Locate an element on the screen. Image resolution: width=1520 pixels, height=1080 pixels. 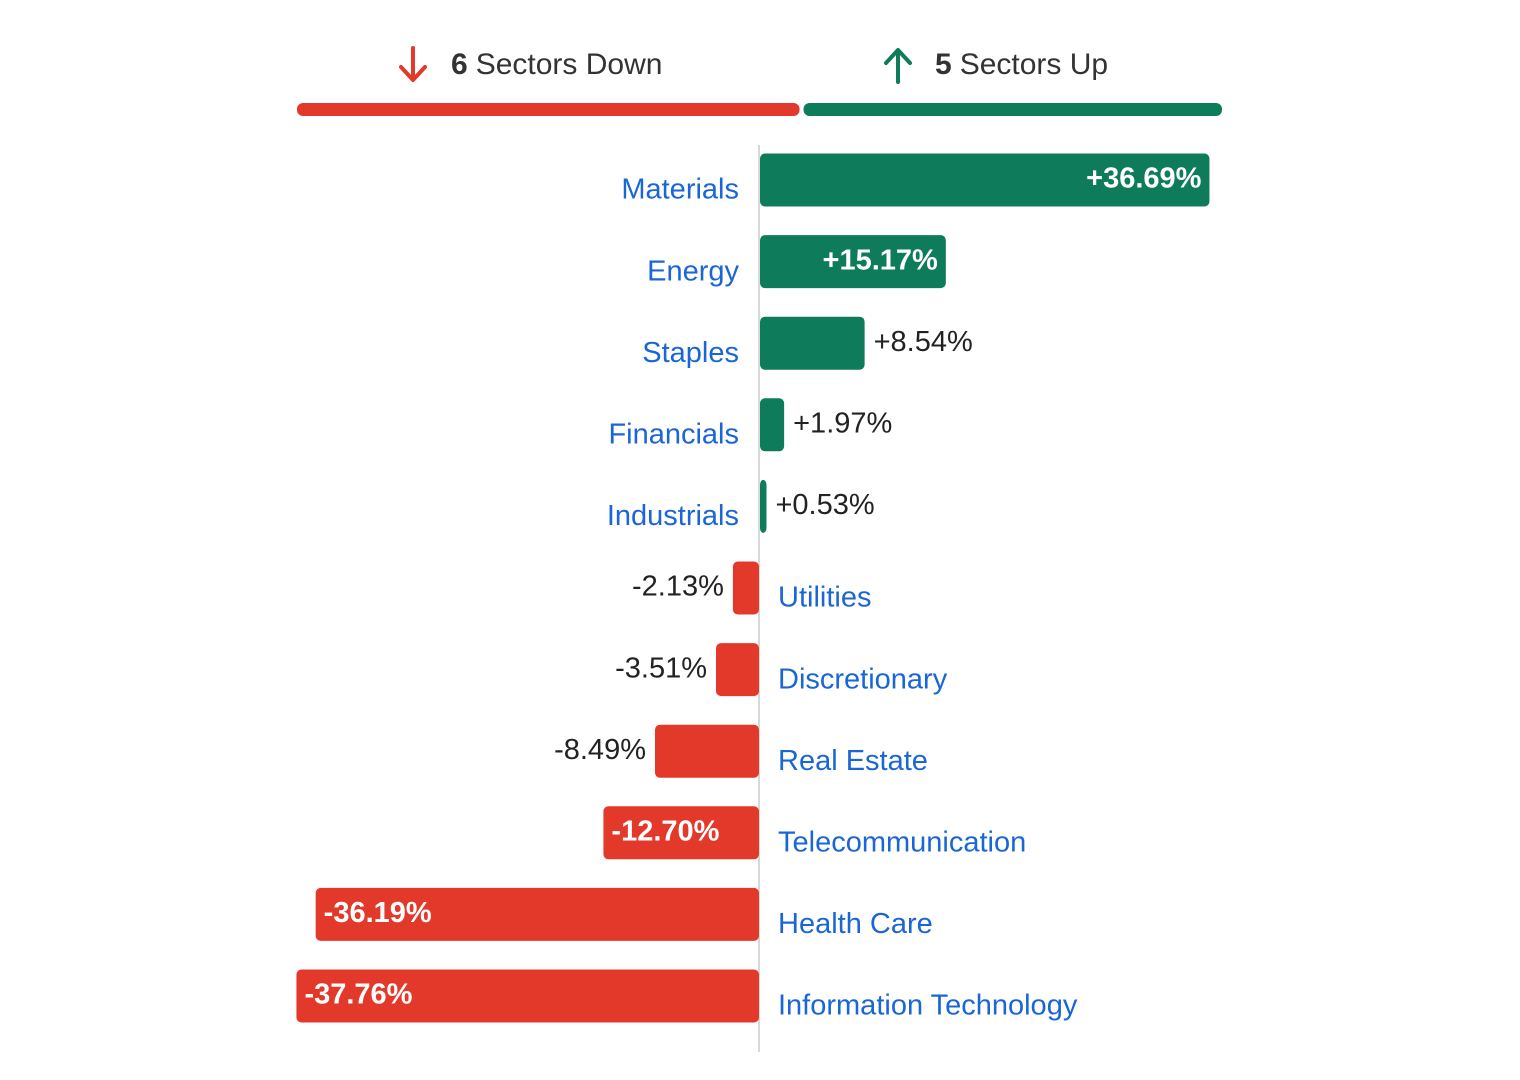
up-label: Sectors Up is located at coordinates (1034, 64).